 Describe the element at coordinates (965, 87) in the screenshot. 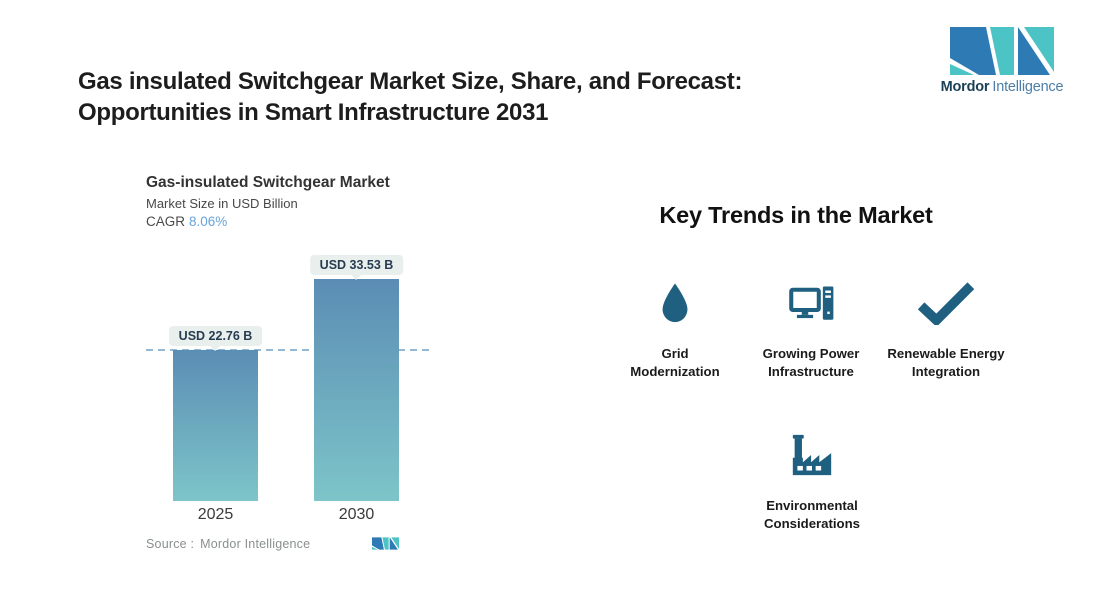

I see `brand-name-bold: Mordor` at that location.